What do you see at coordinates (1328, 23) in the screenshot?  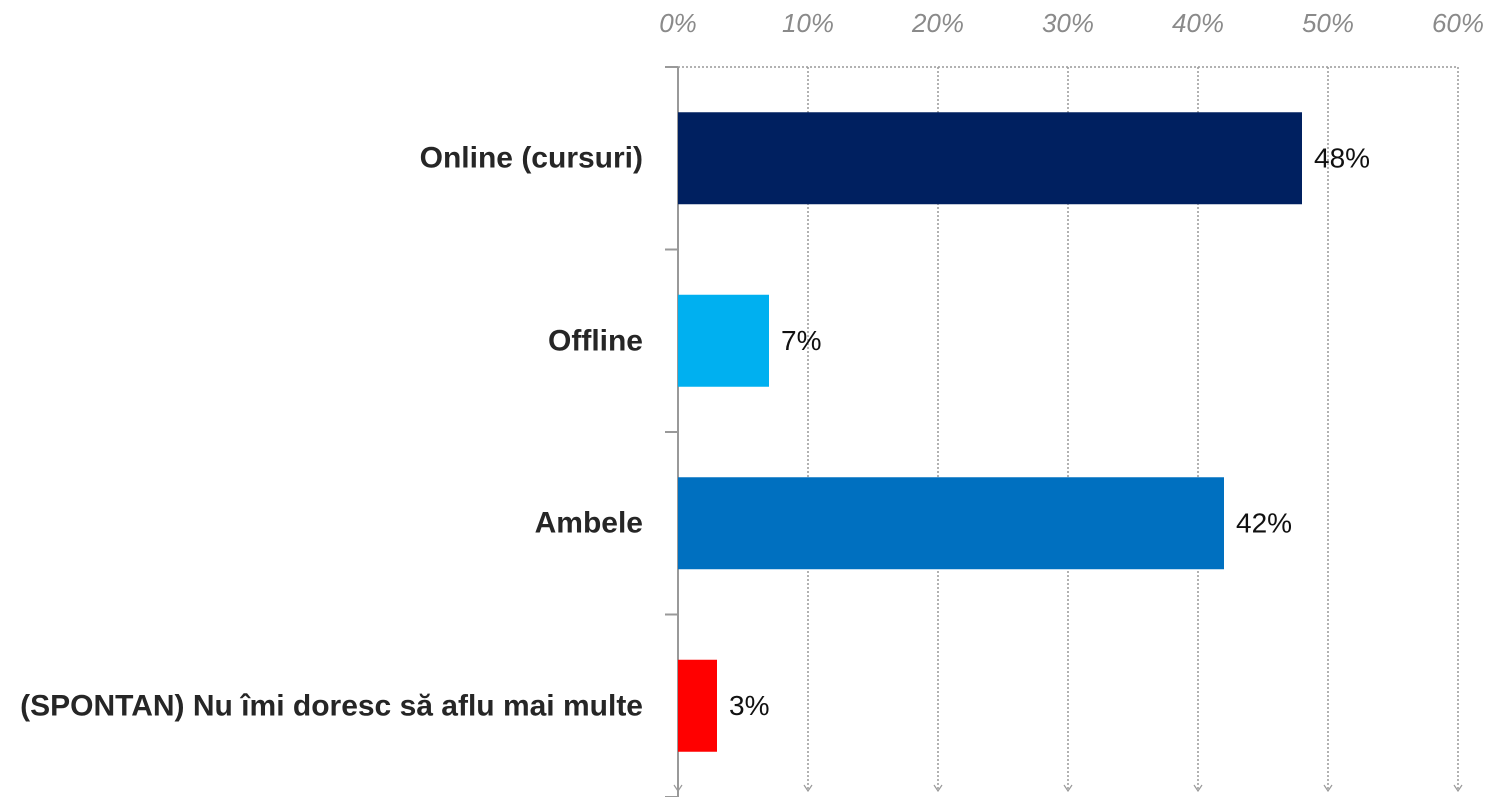 I see `x-tick-label: 50%` at bounding box center [1328, 23].